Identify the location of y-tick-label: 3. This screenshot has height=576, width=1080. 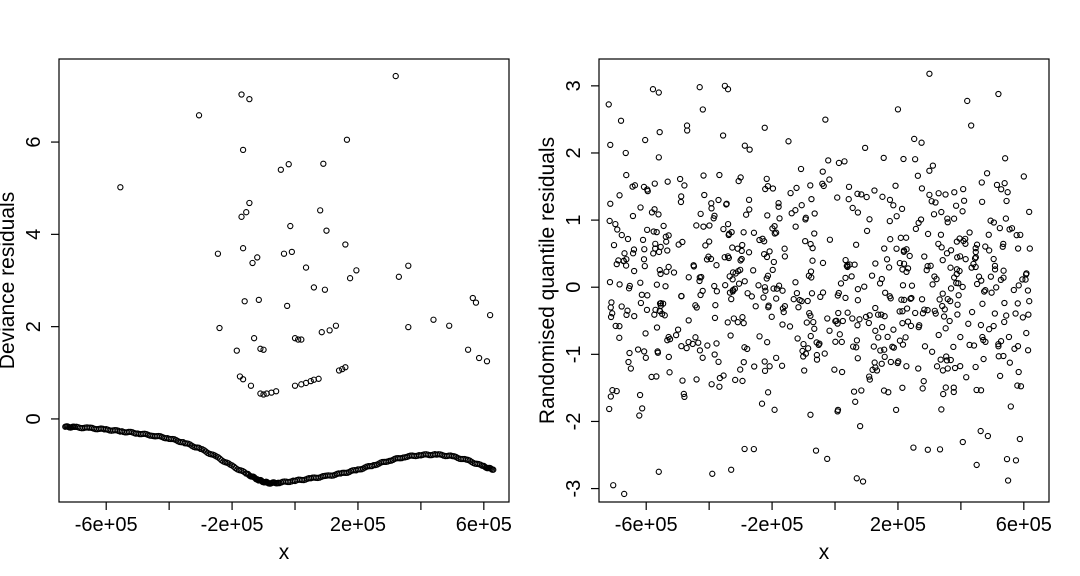
(574, 85).